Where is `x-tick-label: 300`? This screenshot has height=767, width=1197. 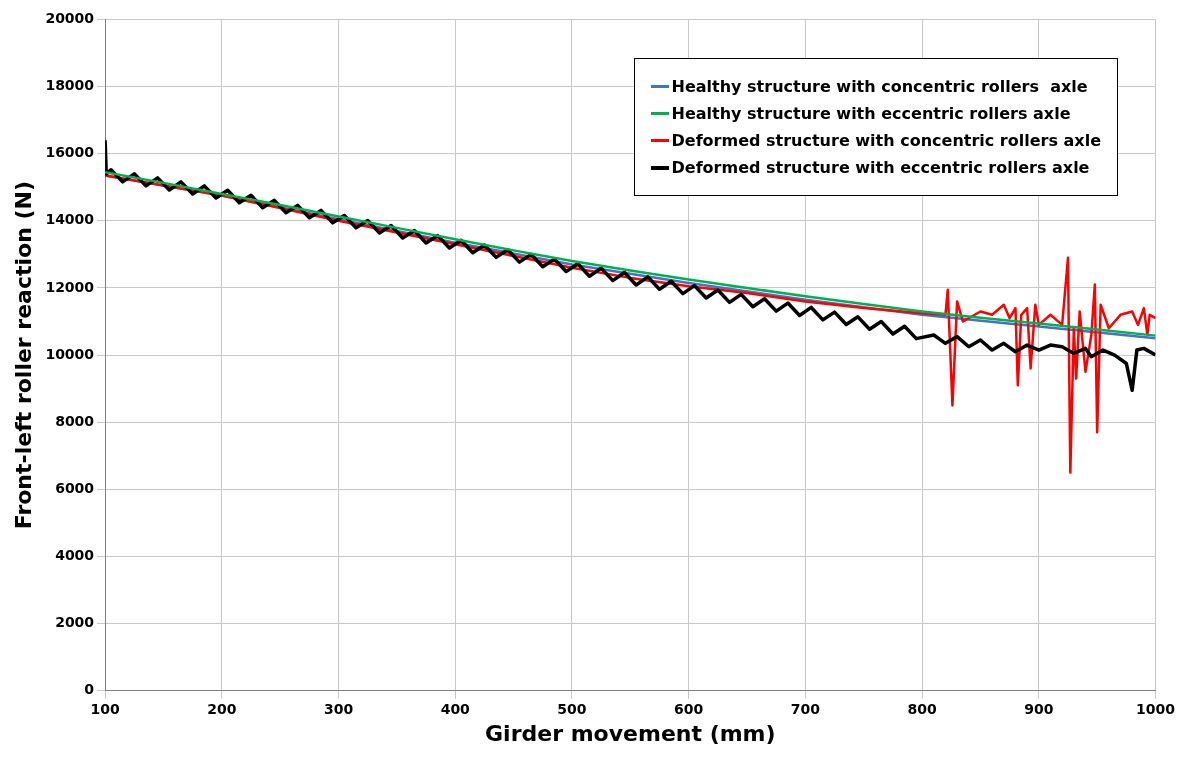 x-tick-label: 300 is located at coordinates (338, 708).